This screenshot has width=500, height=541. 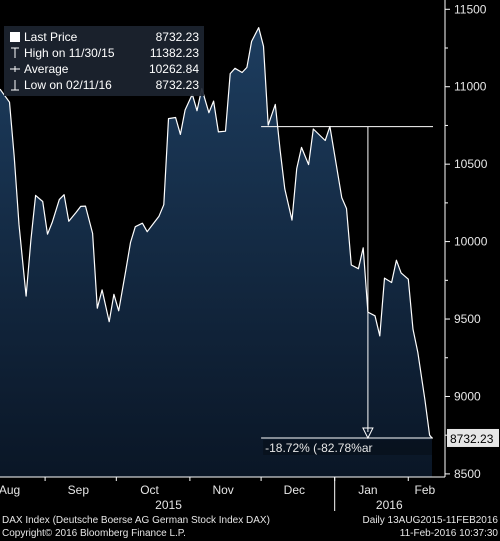 I want to click on y-tick-label: 10000, so click(x=471, y=242).